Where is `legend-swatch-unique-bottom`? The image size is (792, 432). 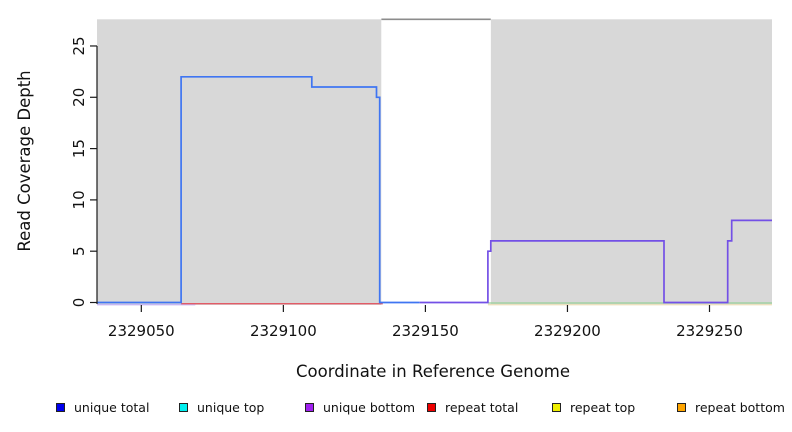 legend-swatch-unique-bottom is located at coordinates (309, 407).